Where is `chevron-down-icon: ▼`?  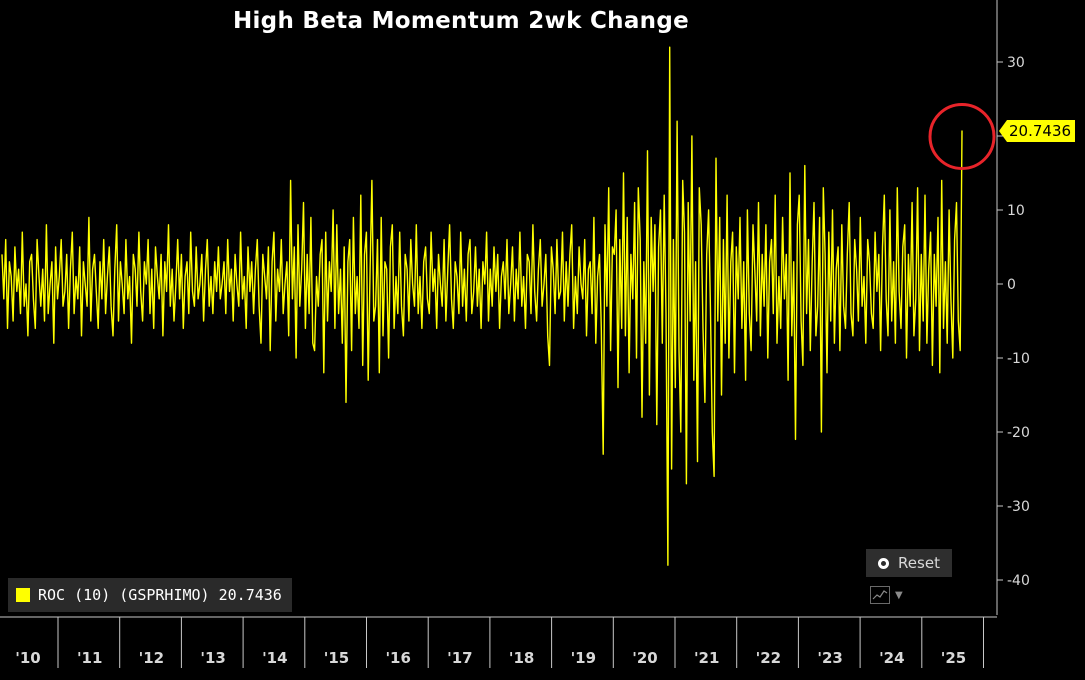 chevron-down-icon: ▼ is located at coordinates (899, 595).